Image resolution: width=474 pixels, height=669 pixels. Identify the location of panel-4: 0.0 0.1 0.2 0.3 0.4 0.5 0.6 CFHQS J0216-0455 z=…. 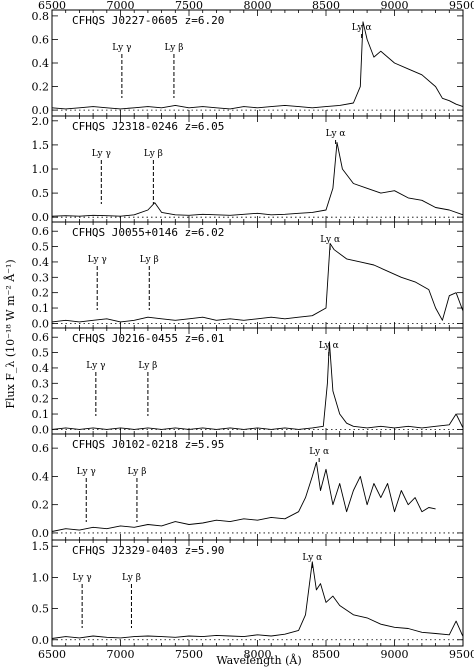
(248, 381).